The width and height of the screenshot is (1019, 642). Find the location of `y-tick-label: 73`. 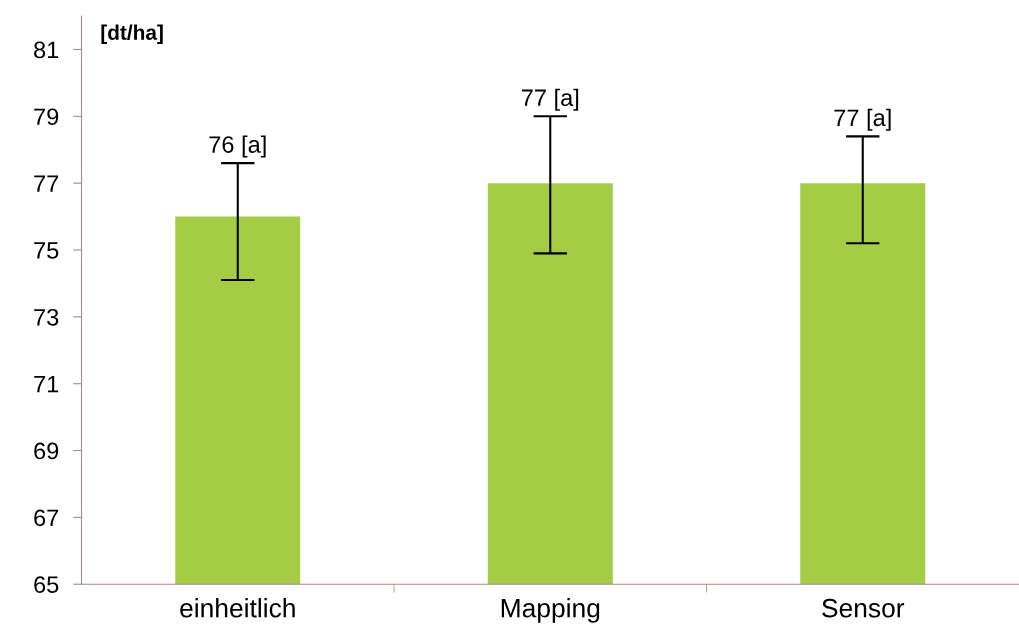

y-tick-label: 73 is located at coordinates (46, 317).